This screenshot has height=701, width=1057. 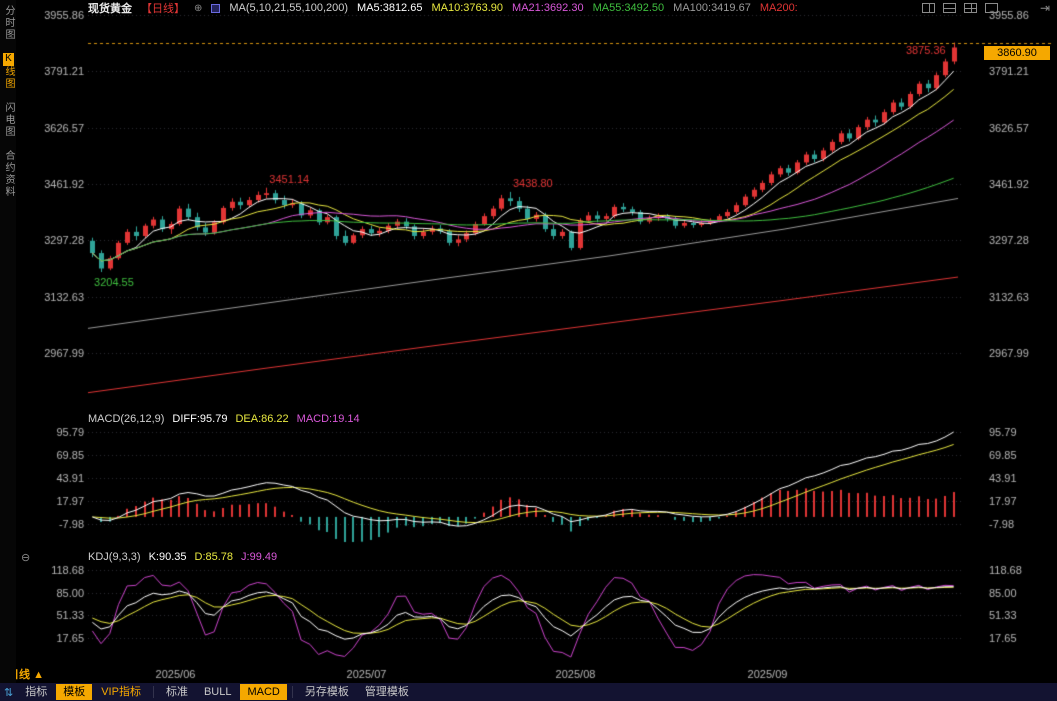 What do you see at coordinates (528, 692) in the screenshot?
I see `indicator-toolbar: ⇅ 指标 模板 VIP指标 标准 BULL MACD 另存模板 管理模板` at bounding box center [528, 692].